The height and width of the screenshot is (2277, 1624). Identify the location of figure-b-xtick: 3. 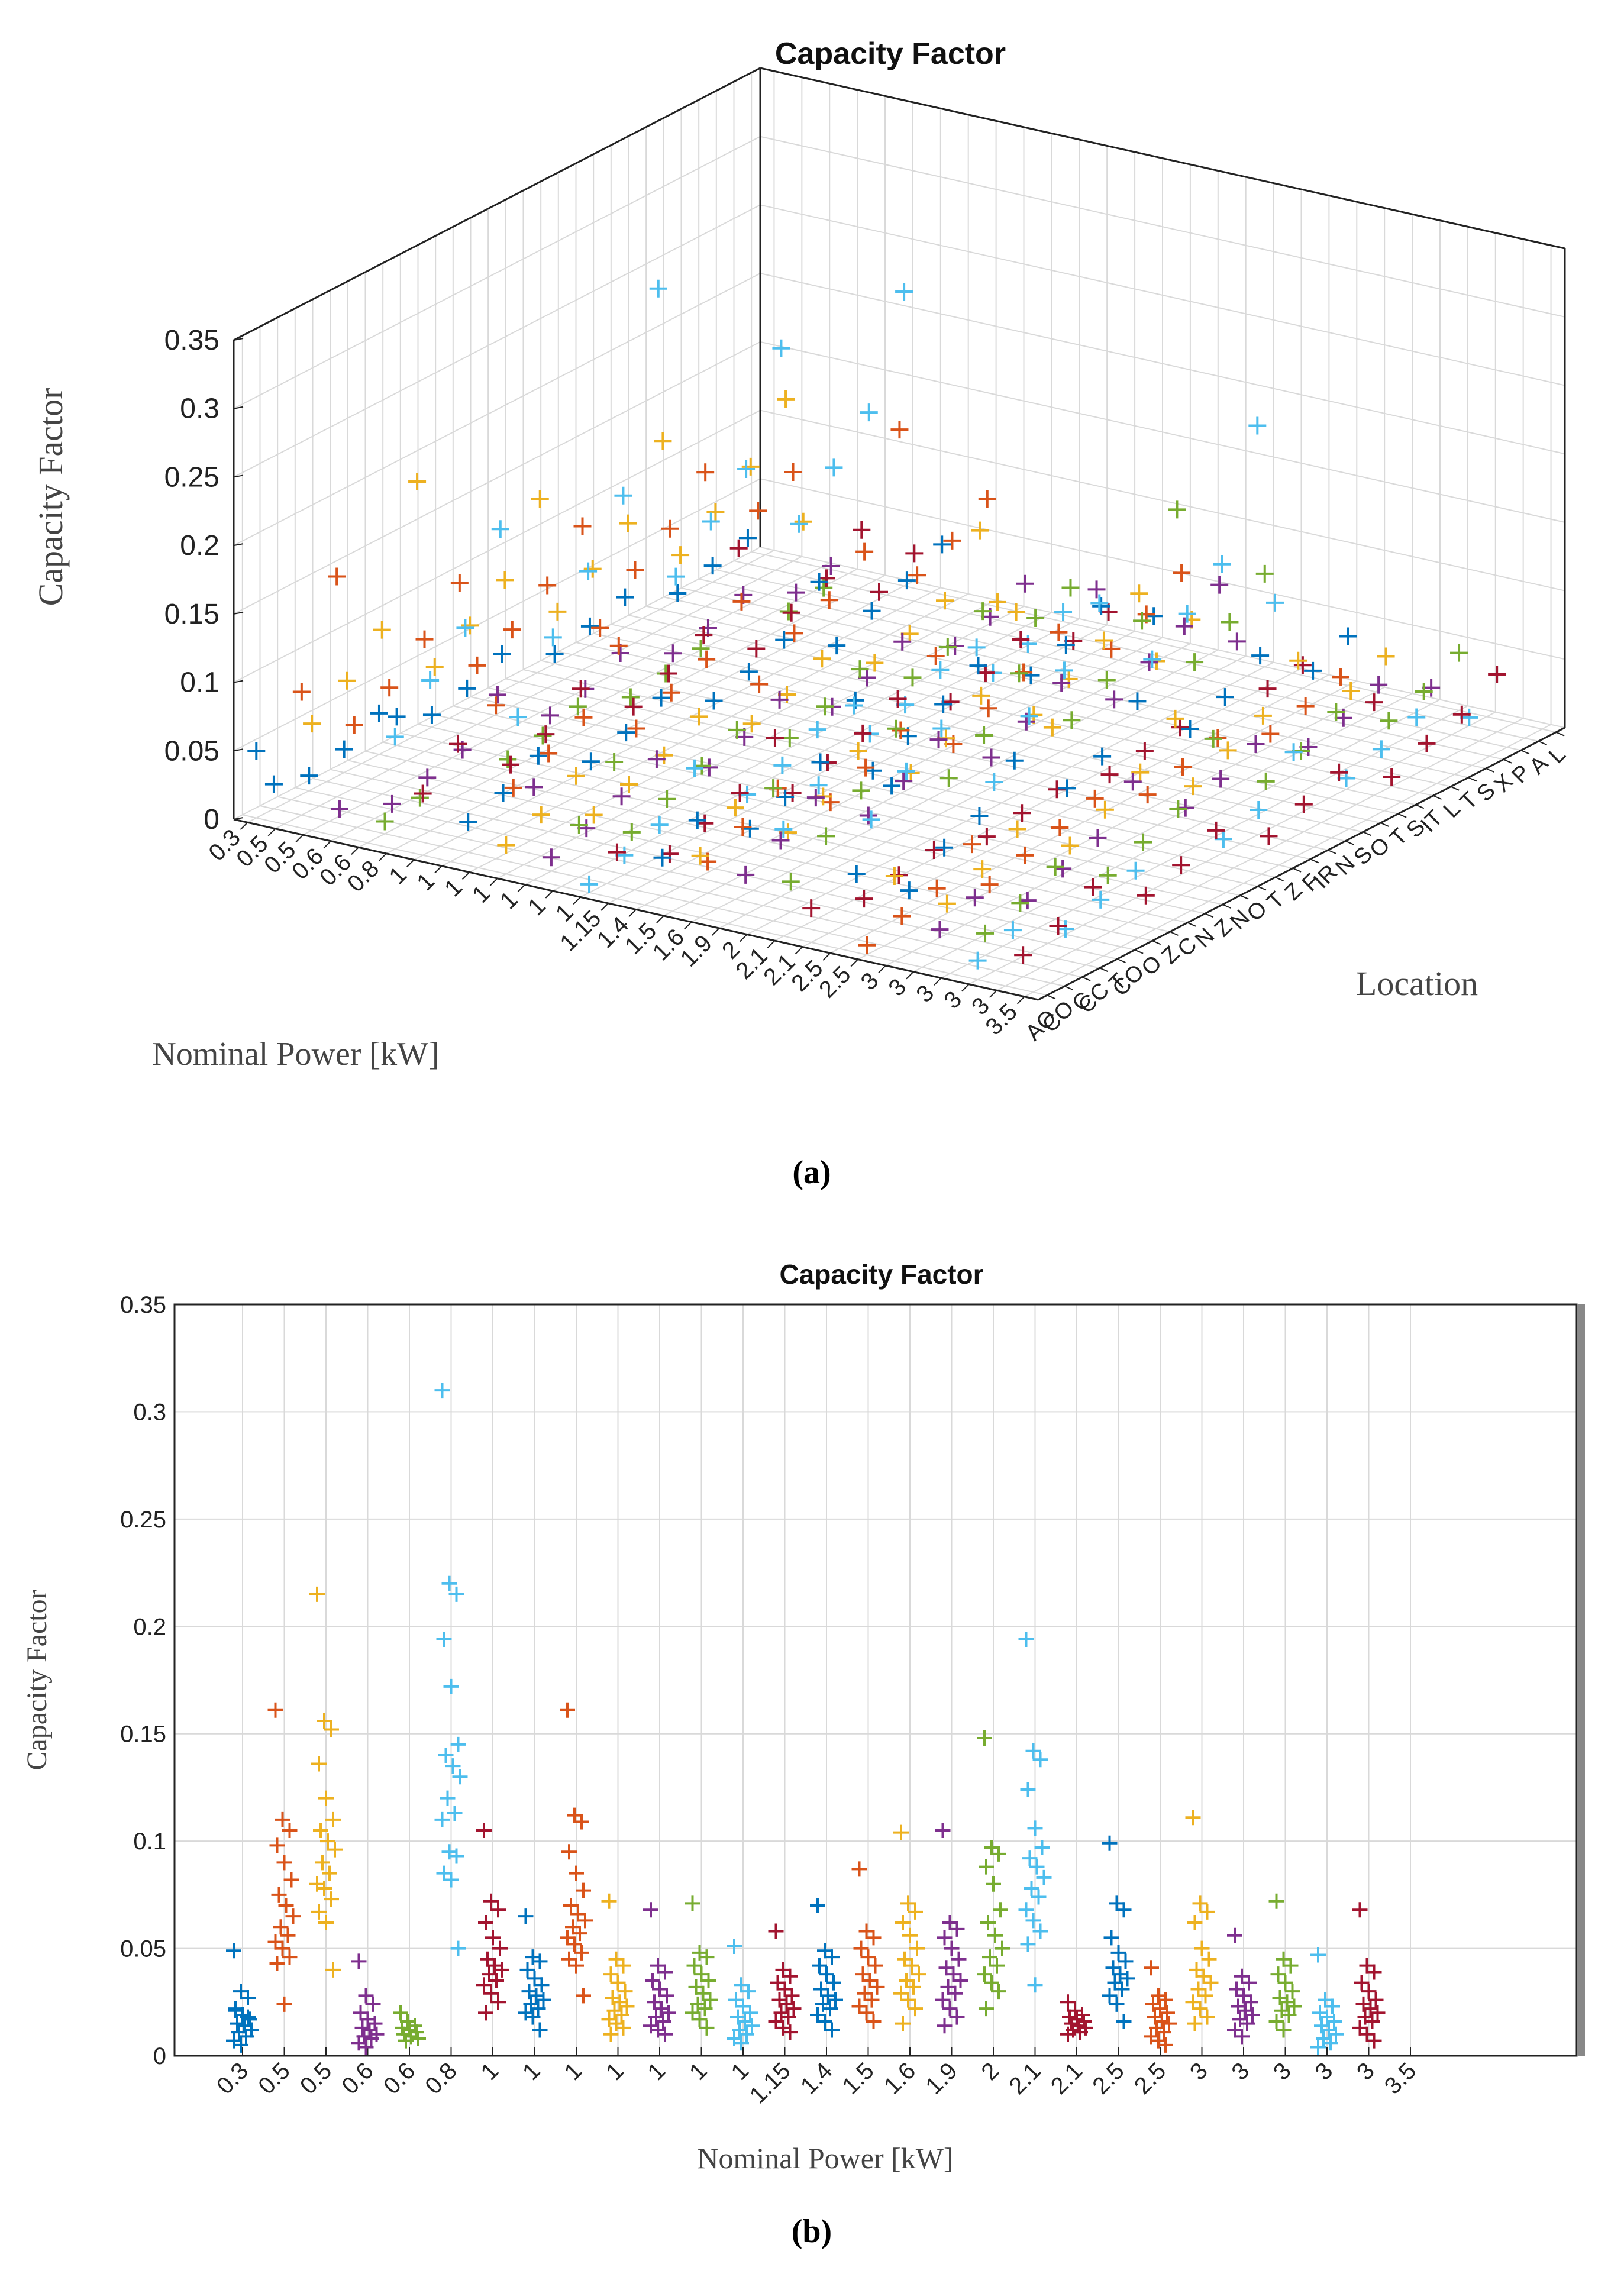
(1241, 2071).